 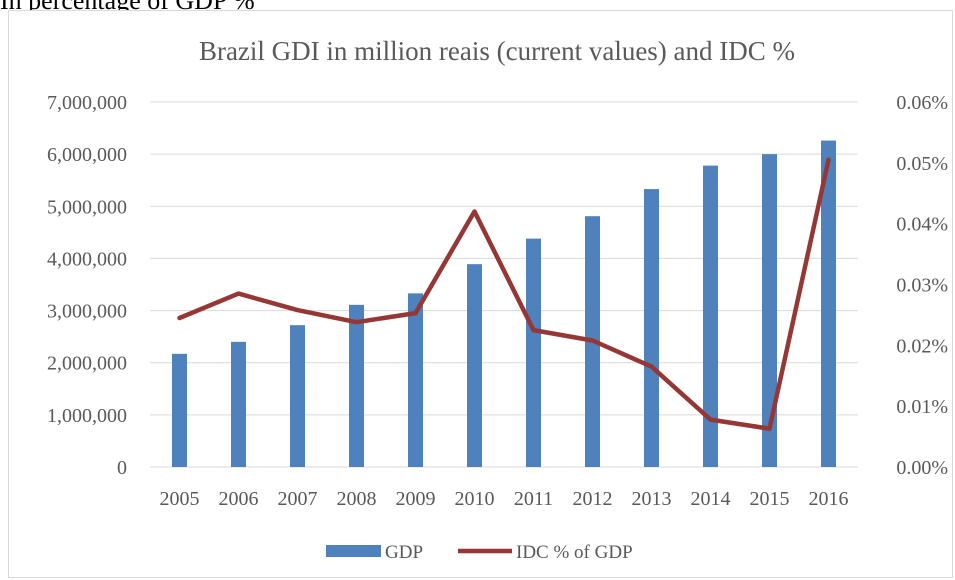 What do you see at coordinates (593, 499) in the screenshot?
I see `x-axis-tick-label: 2012` at bounding box center [593, 499].